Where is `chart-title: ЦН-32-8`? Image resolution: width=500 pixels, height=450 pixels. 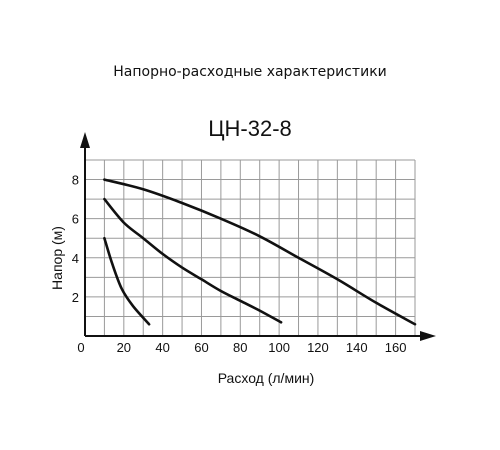
chart-title: ЦН-32-8 is located at coordinates (250, 128).